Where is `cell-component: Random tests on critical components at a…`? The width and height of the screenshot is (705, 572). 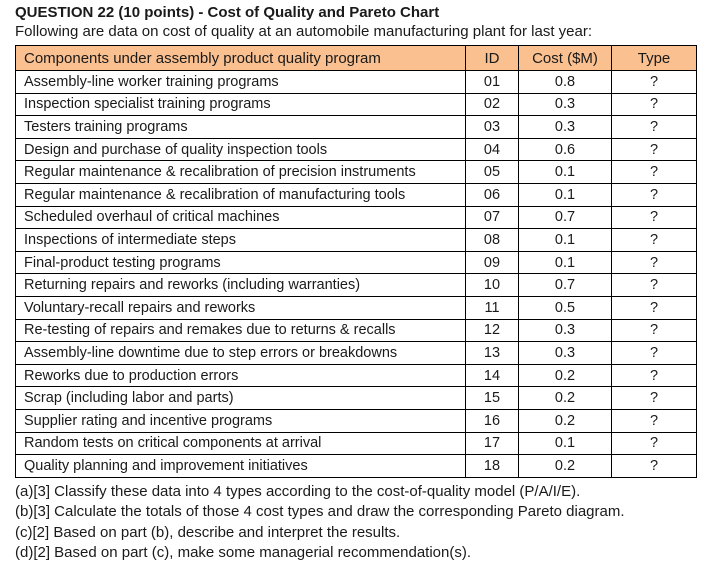 cell-component: Random tests on critical components at a… is located at coordinates (240, 443).